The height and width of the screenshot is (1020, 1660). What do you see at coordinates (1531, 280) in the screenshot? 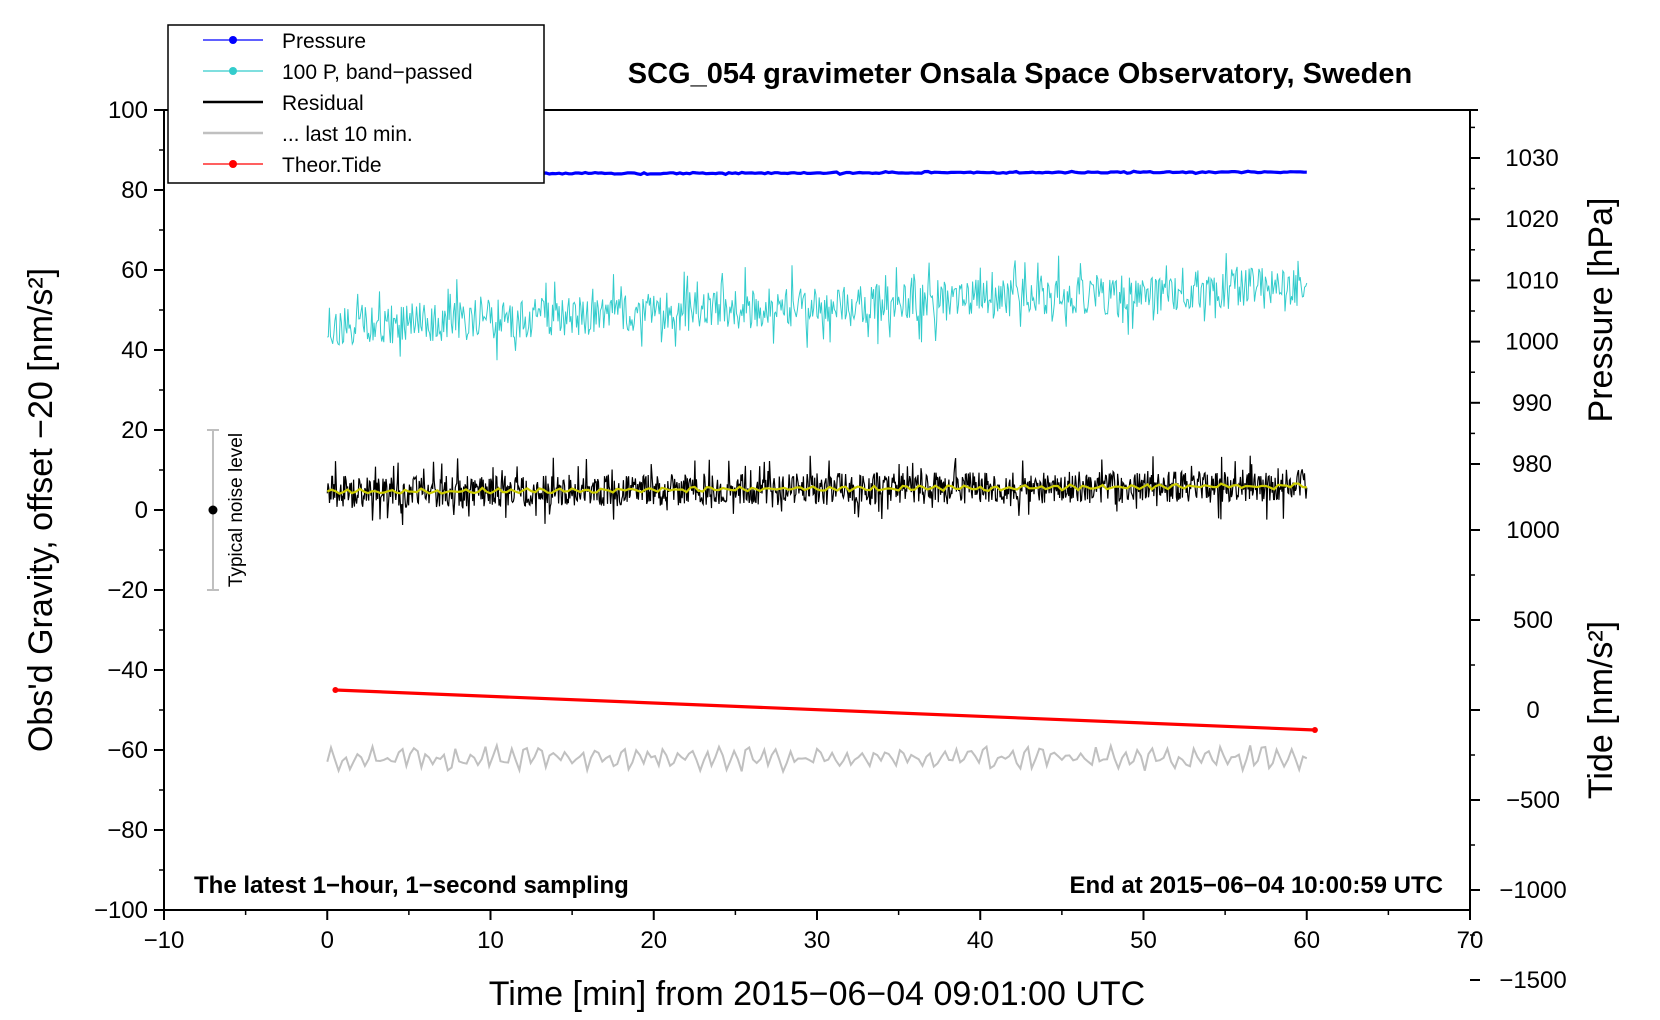
I see `pressure-tick-label: 1010` at bounding box center [1531, 280].